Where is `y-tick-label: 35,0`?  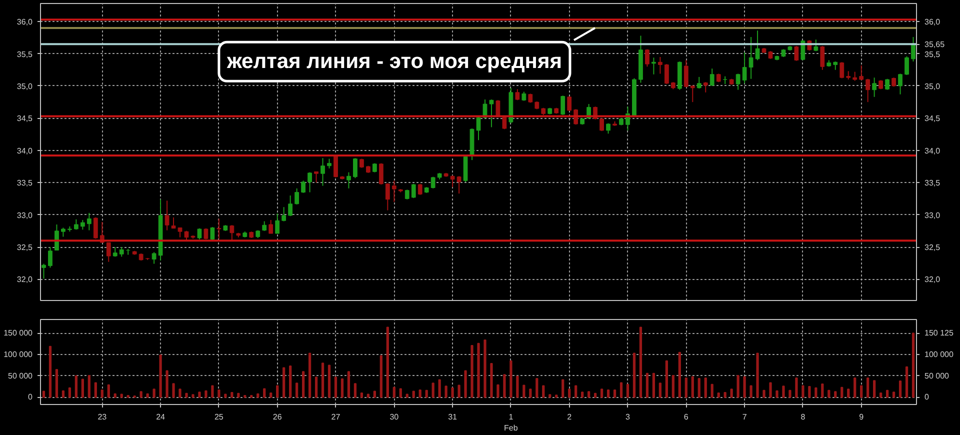 y-tick-label: 35,0 is located at coordinates (25, 86).